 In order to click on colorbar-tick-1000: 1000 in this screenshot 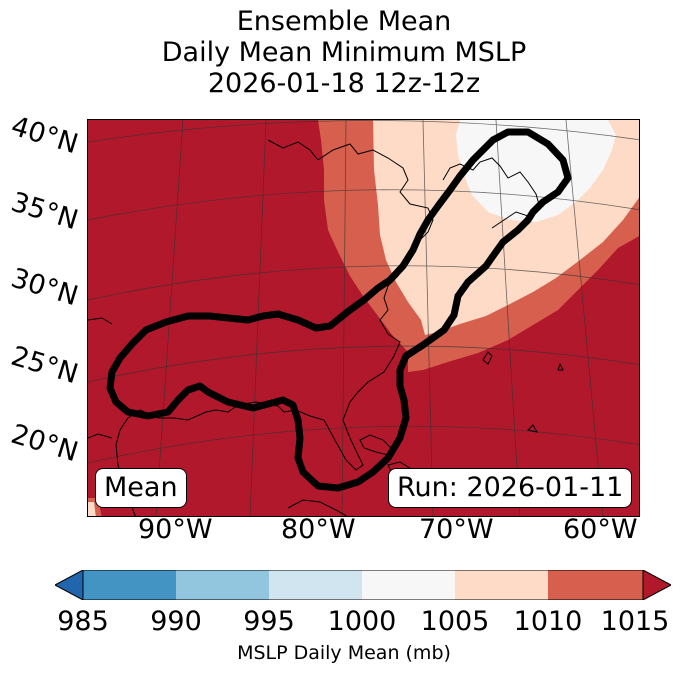, I will do `click(362, 621)`.